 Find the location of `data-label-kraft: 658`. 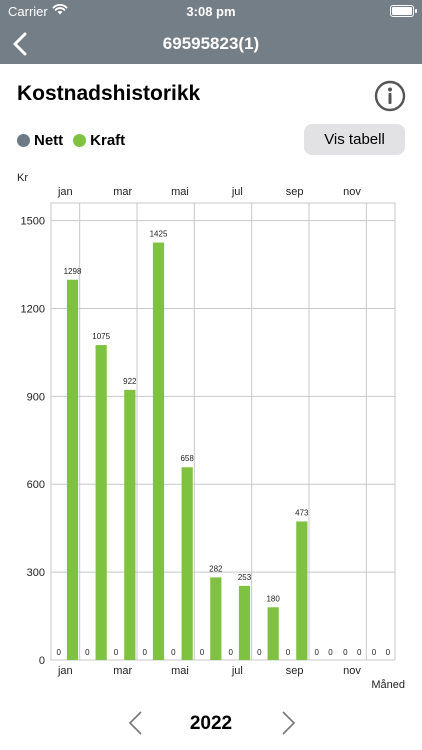

data-label-kraft: 658 is located at coordinates (187, 458).